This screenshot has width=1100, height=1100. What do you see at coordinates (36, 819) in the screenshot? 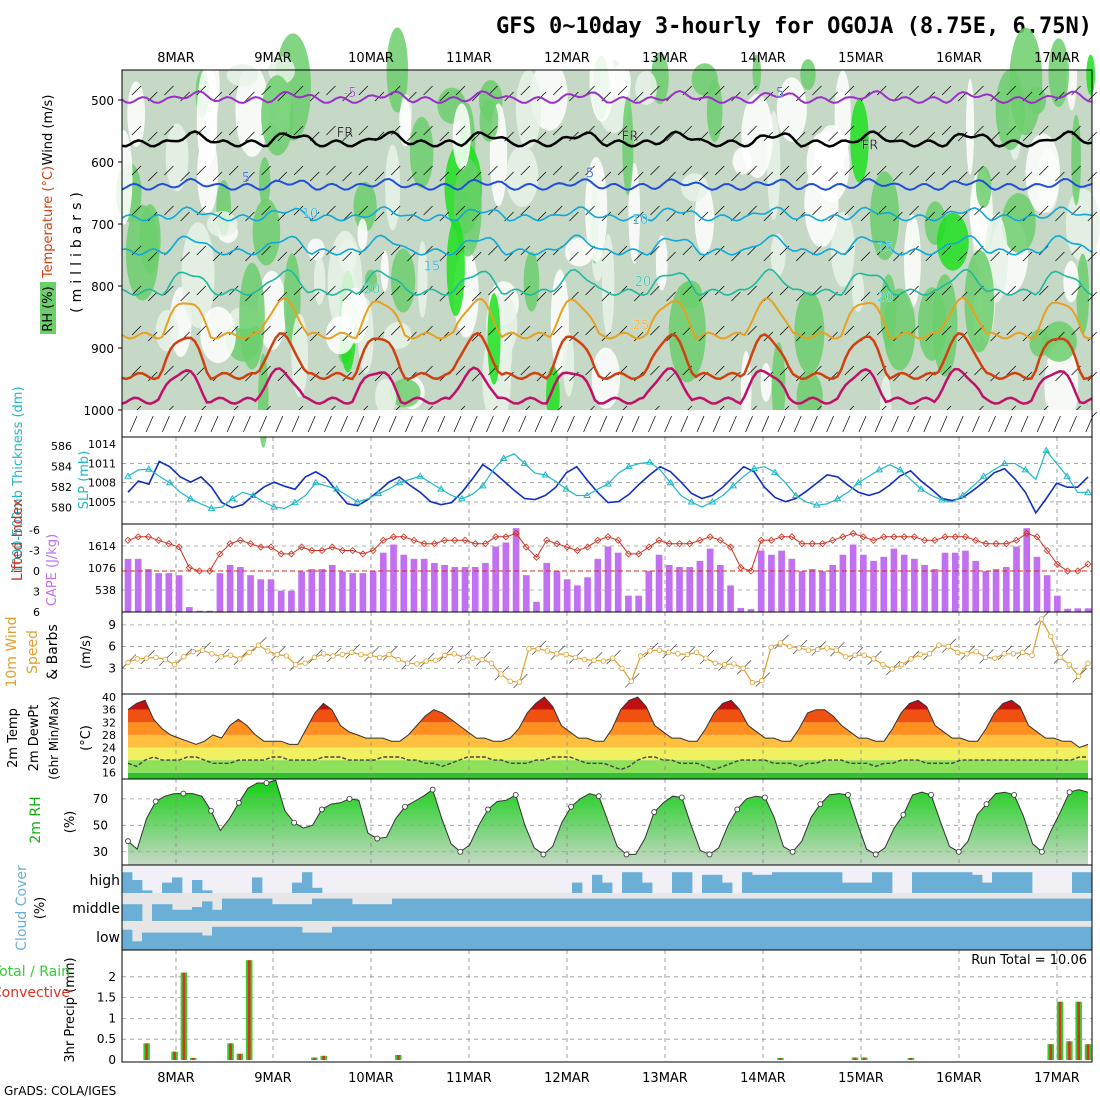
I see `rh2m-label: 2m RH` at bounding box center [36, 819].